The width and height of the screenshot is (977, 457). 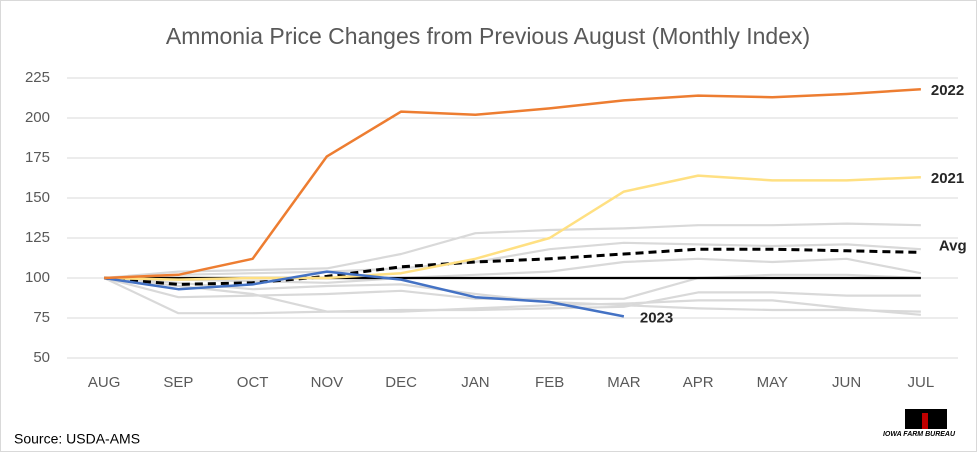 What do you see at coordinates (947, 90) in the screenshot?
I see `series-label: 2022` at bounding box center [947, 90].